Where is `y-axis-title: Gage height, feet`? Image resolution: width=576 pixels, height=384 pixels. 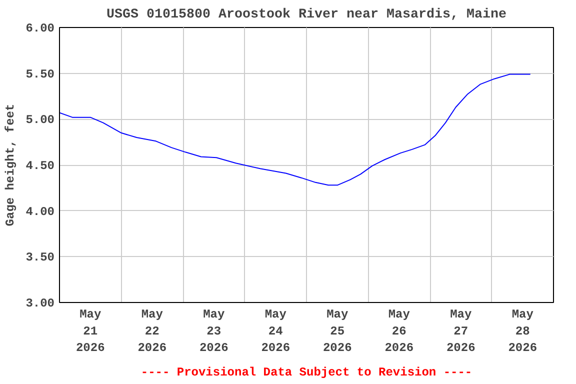
y-axis-title: Gage height, feet is located at coordinates (11, 165).